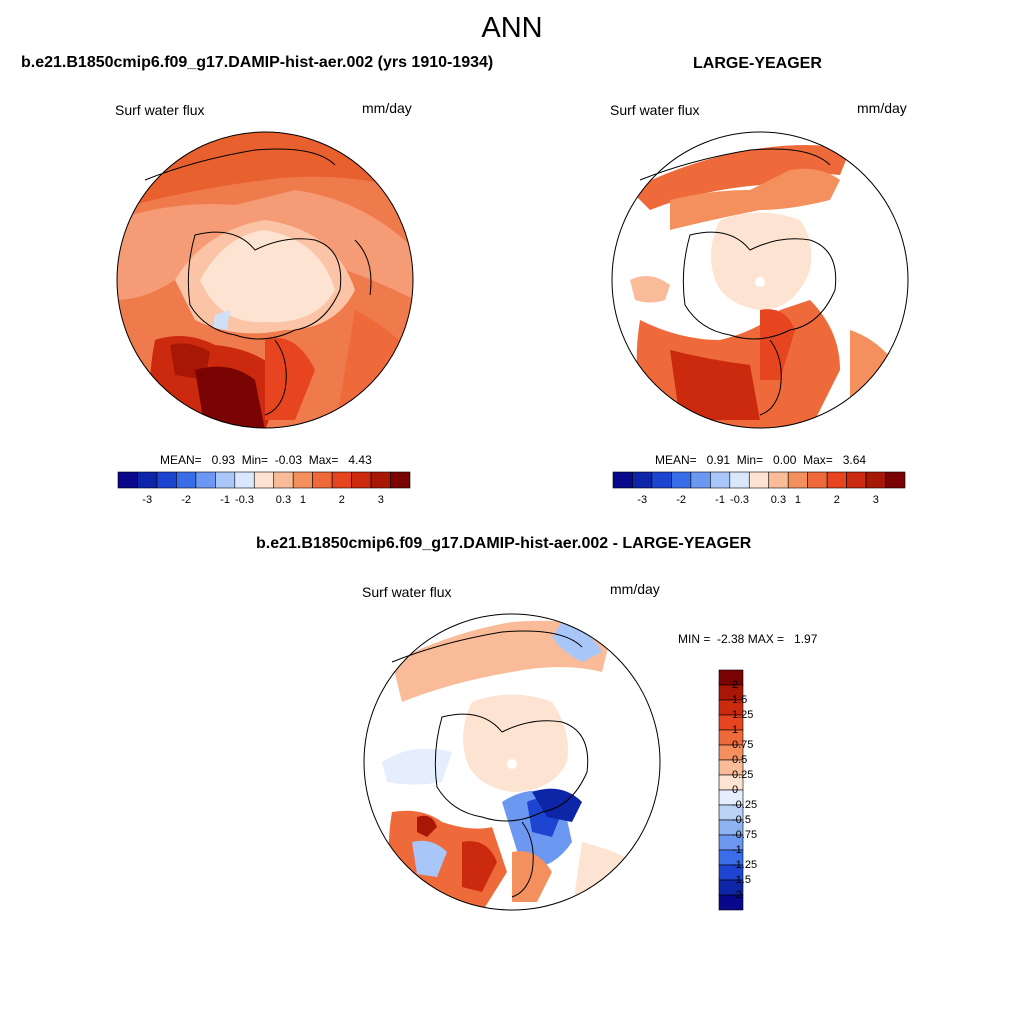  I want to click on left-colorbar, so click(264, 480).